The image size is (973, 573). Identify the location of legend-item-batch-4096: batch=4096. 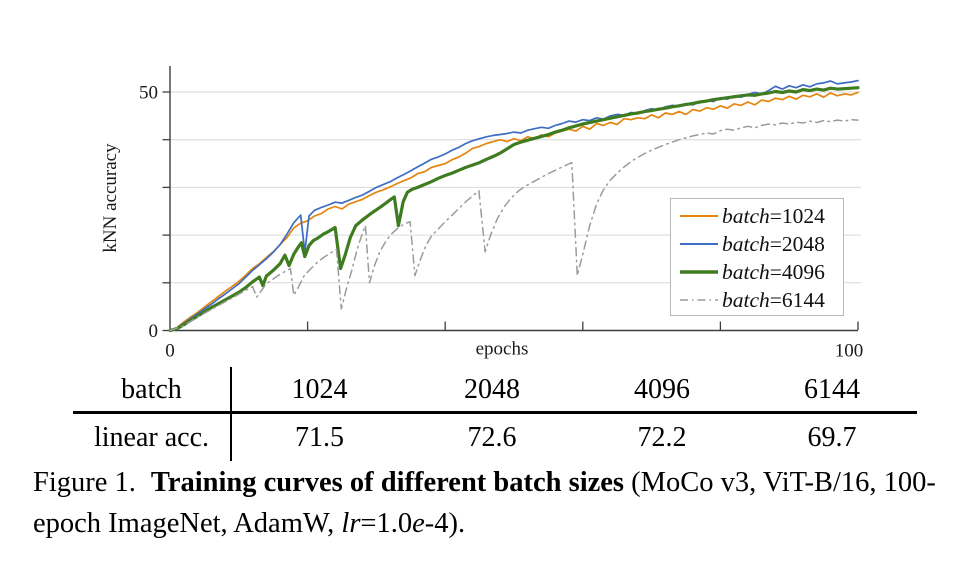
(757, 272).